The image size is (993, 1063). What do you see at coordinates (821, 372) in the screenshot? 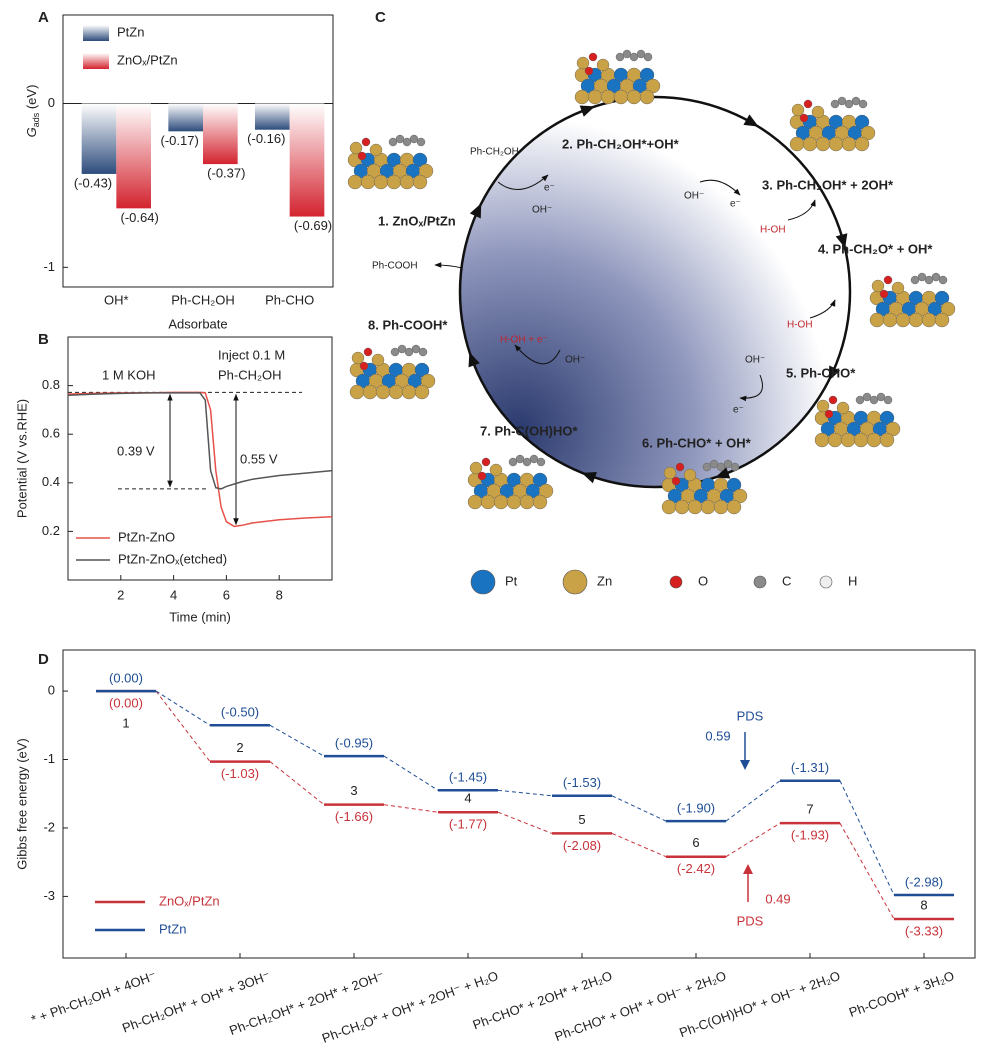
I see `step-label: 5. Ph-CHO*` at bounding box center [821, 372].